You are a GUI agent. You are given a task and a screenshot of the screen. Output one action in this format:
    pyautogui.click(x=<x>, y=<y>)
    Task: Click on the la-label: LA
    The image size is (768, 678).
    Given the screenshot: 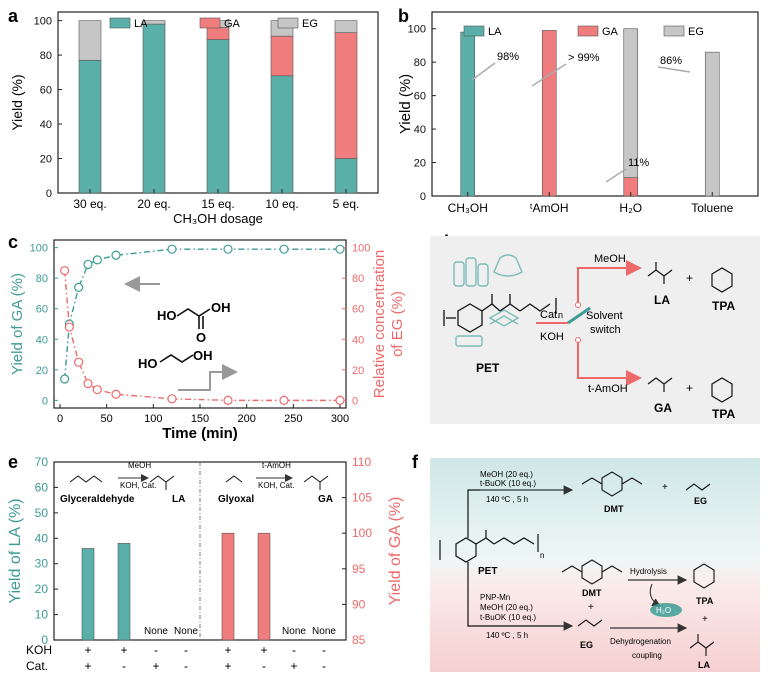 What is the action you would take?
    pyautogui.click(x=662, y=300)
    